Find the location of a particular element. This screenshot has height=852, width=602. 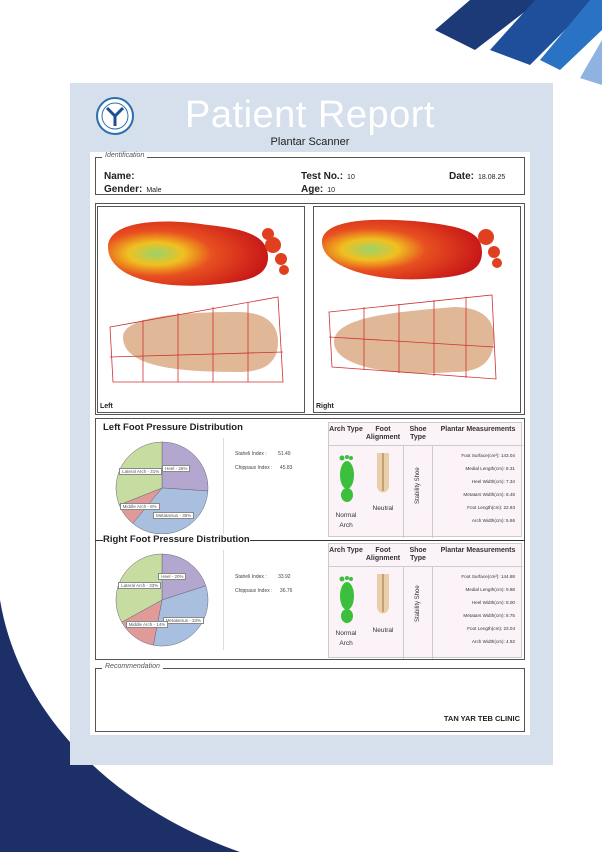

age-label: Age: is located at coordinates (312, 189).